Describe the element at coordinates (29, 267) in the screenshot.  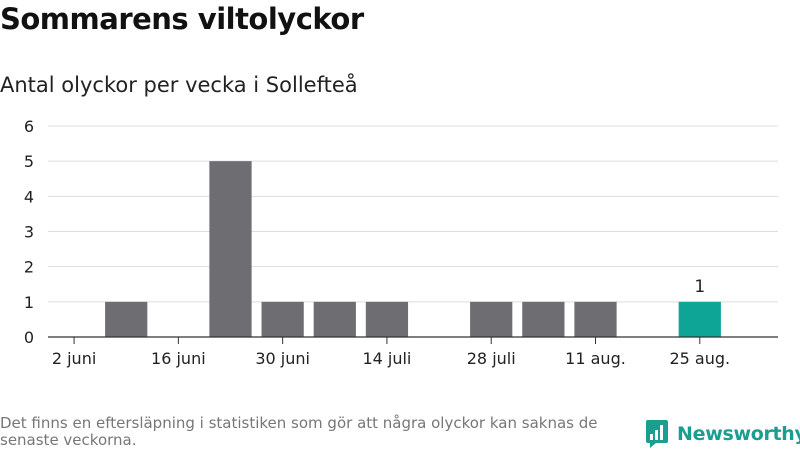
I see `y-tick-label: 2` at that location.